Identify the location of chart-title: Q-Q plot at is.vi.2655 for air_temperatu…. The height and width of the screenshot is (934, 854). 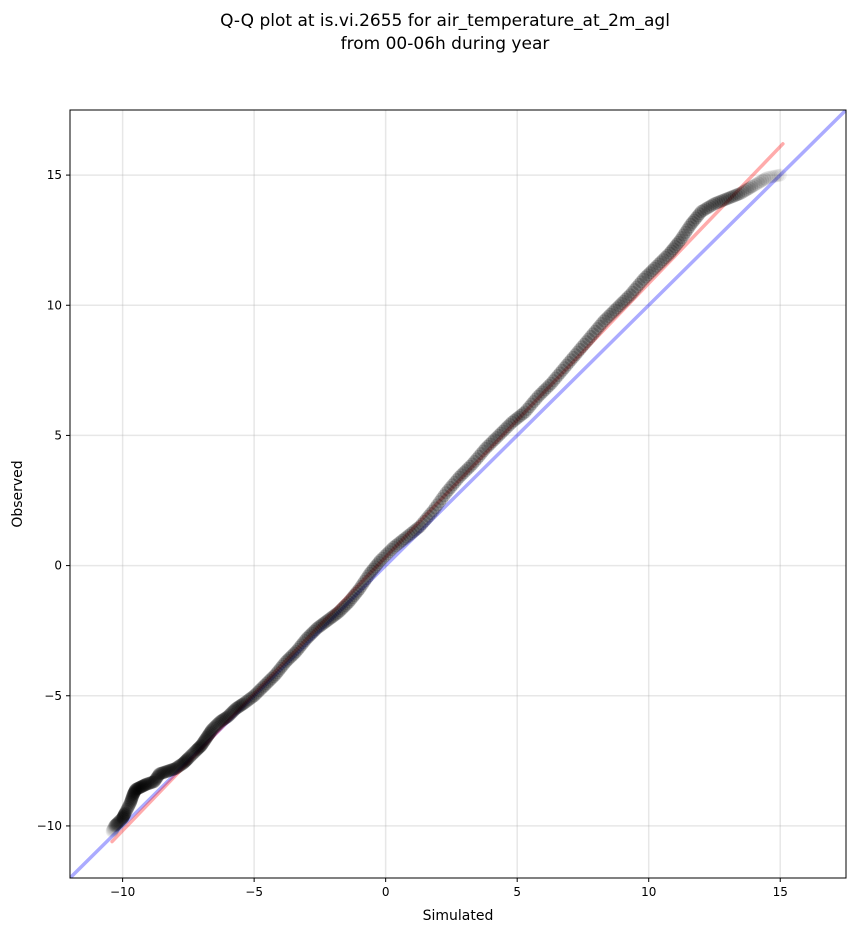
(445, 32).